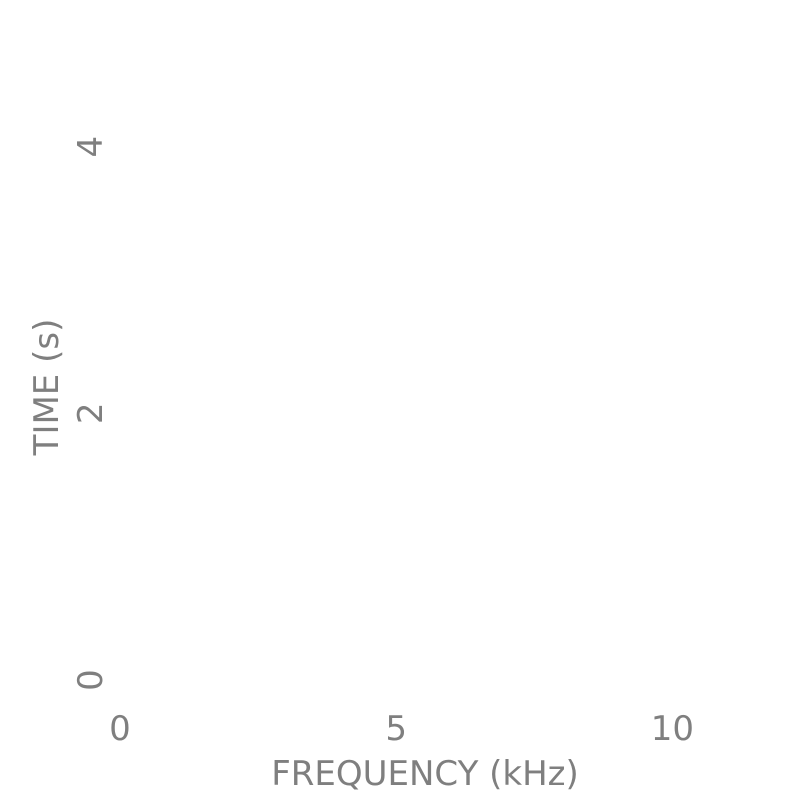 The width and height of the screenshot is (800, 800). What do you see at coordinates (425, 774) in the screenshot?
I see `x-axis-label: FREQUENCY (kHz)` at bounding box center [425, 774].